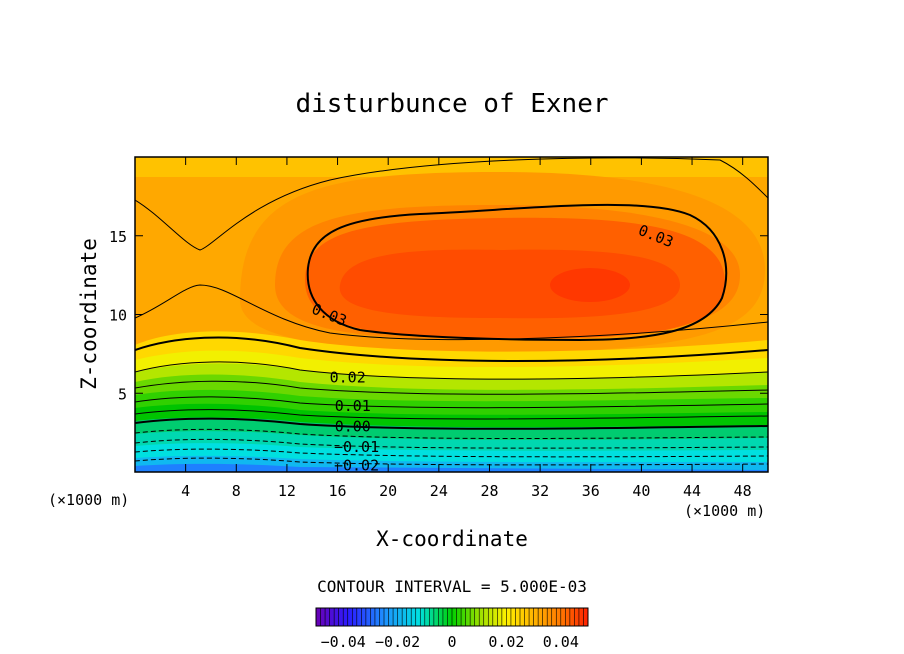 This screenshot has height=654, width=904. What do you see at coordinates (451, 349) in the screenshot?
I see `contour-line-upper-bold` at bounding box center [451, 349].